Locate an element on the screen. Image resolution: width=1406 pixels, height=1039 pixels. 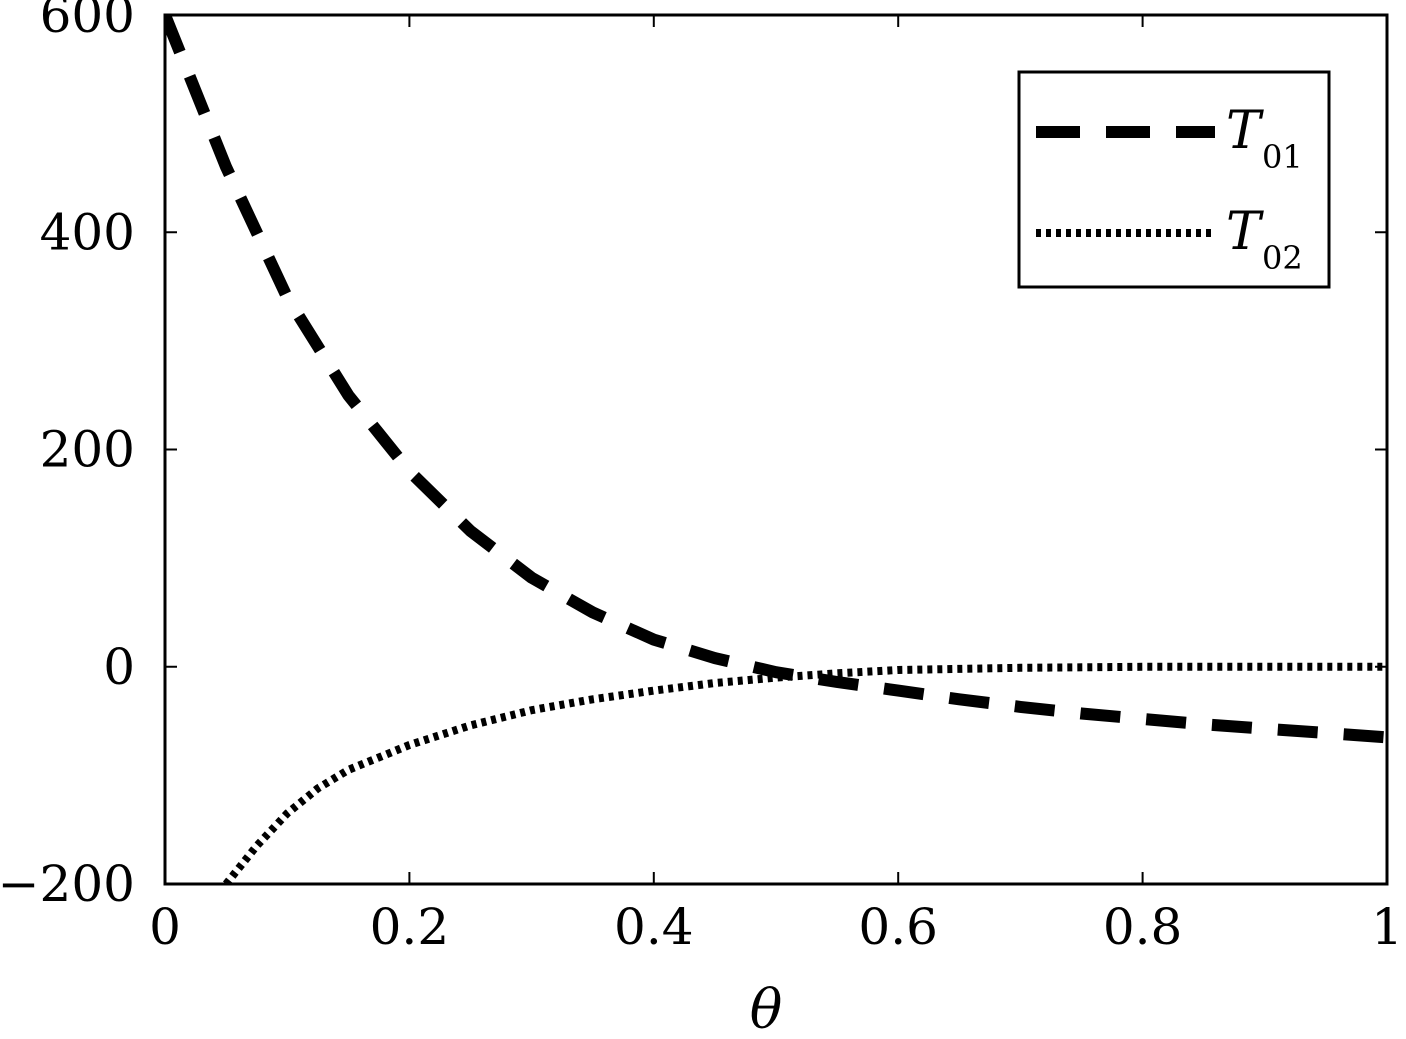
y-tick-label: 200 is located at coordinates (87, 450).